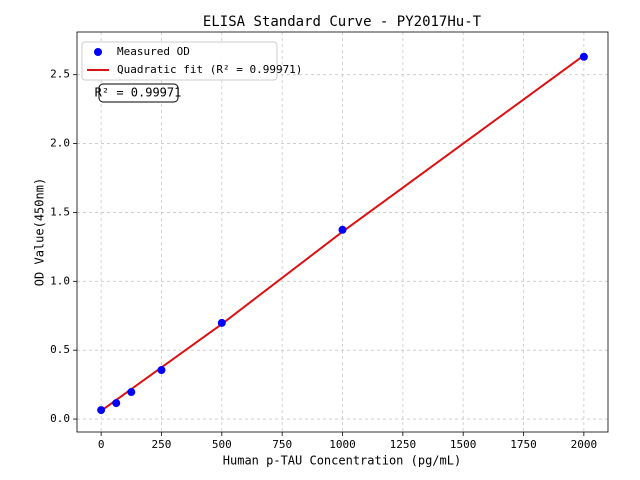  What do you see at coordinates (179, 61) in the screenshot?
I see `legend-box` at bounding box center [179, 61].